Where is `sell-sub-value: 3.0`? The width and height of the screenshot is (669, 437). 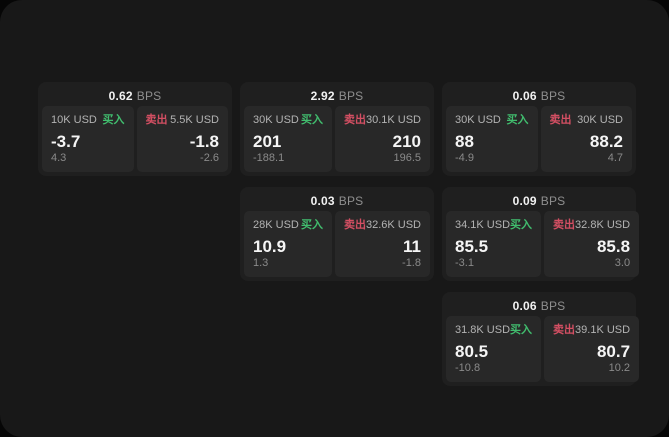 sell-sub-value: 3.0 is located at coordinates (622, 263).